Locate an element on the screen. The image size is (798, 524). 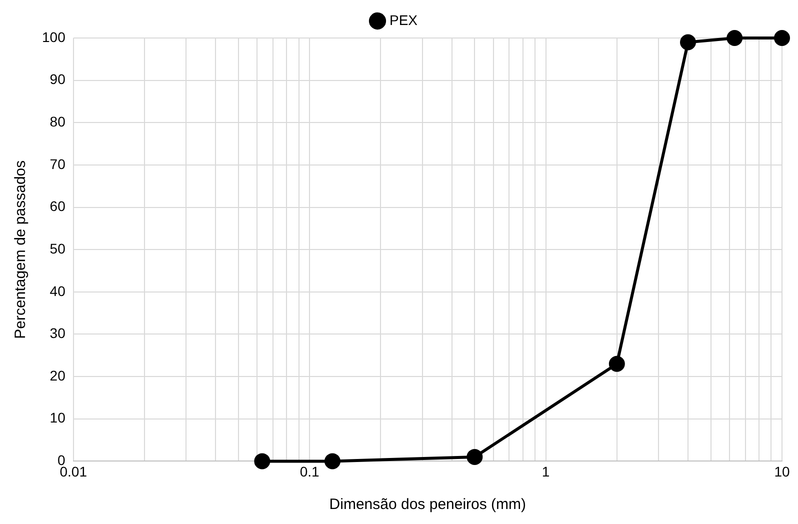
y-axis-title: Percentagem de passados is located at coordinates (21, 249).